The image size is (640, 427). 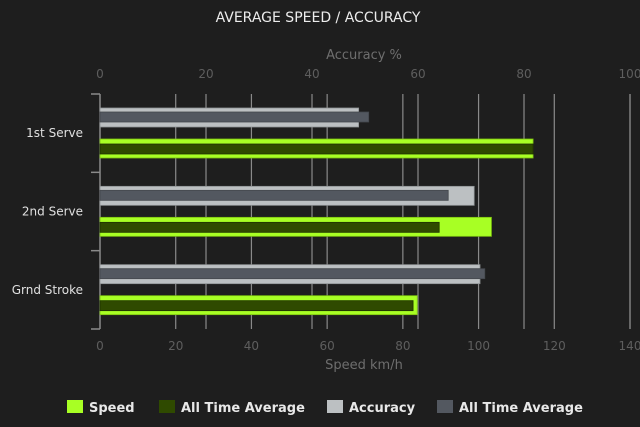 I want to click on bottom-tick-label: 140, so click(x=629, y=346).